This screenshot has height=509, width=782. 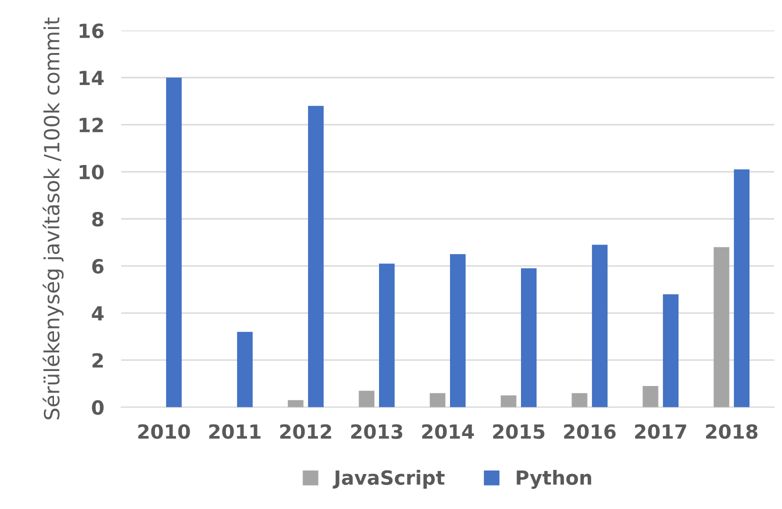 I want to click on y-axis-title: Sérülékenység javítások /100k commit, so click(x=53, y=219).